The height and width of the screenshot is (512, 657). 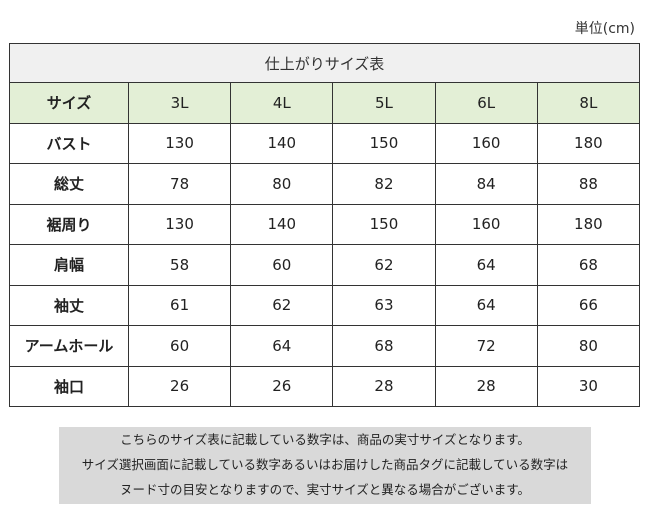 I want to click on table-row: バスト 130 140 150 160 180, so click(x=325, y=143).